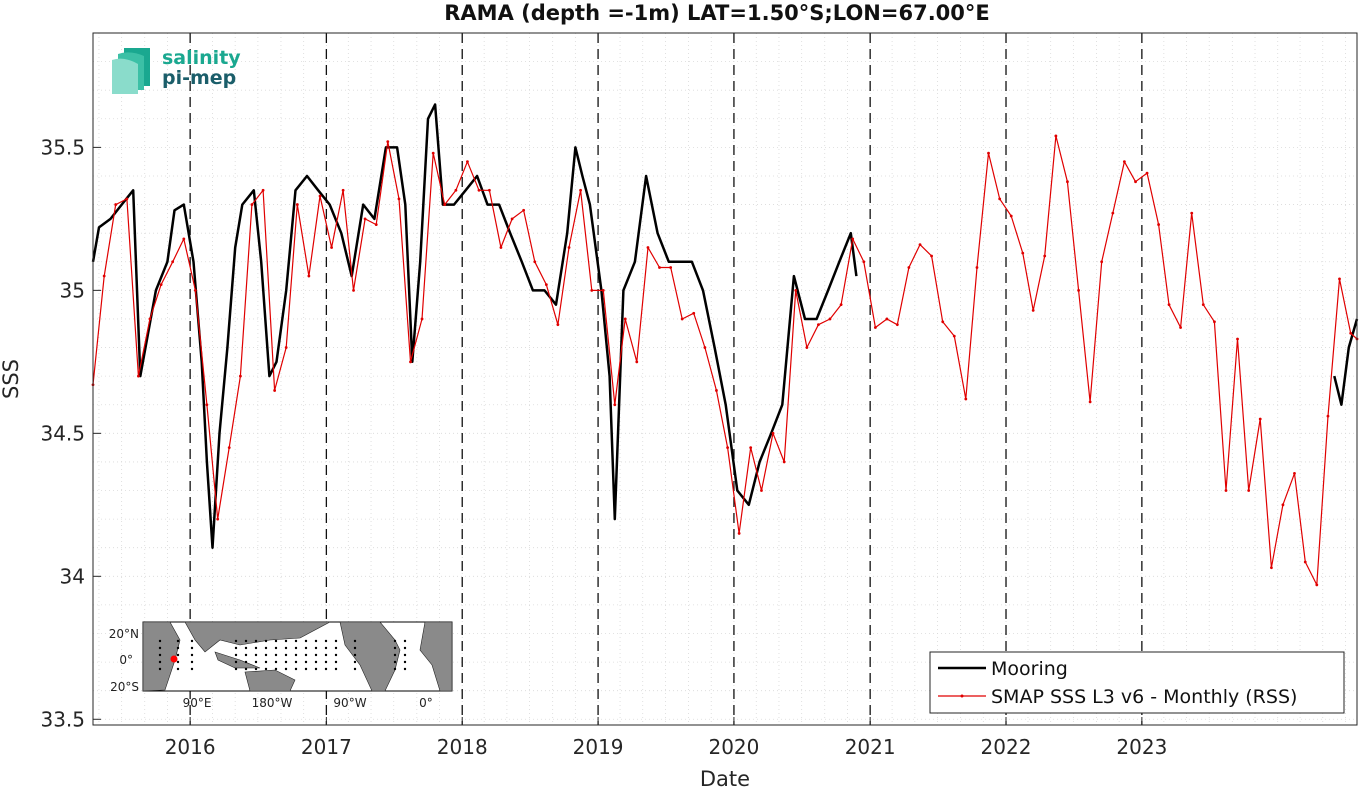 This screenshot has width=1359, height=790. Describe the element at coordinates (124, 634) in the screenshot. I see `inset-lat-label-20n: 20°N` at that location.